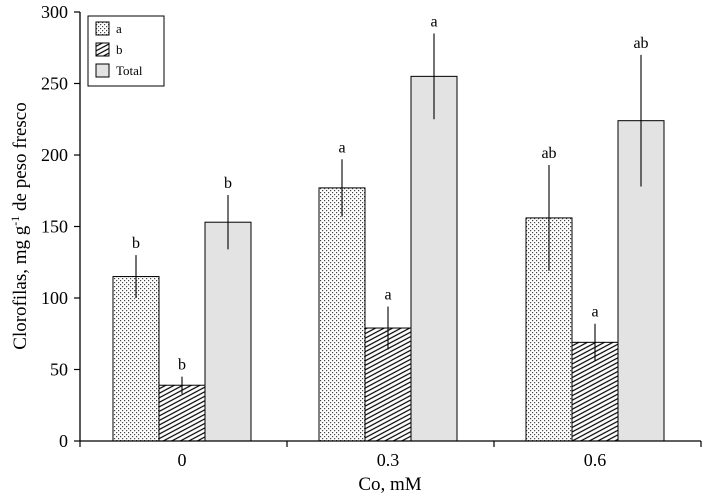 The image size is (703, 496). What do you see at coordinates (54, 155) in the screenshot?
I see `y-tick-label: 200` at bounding box center [54, 155].